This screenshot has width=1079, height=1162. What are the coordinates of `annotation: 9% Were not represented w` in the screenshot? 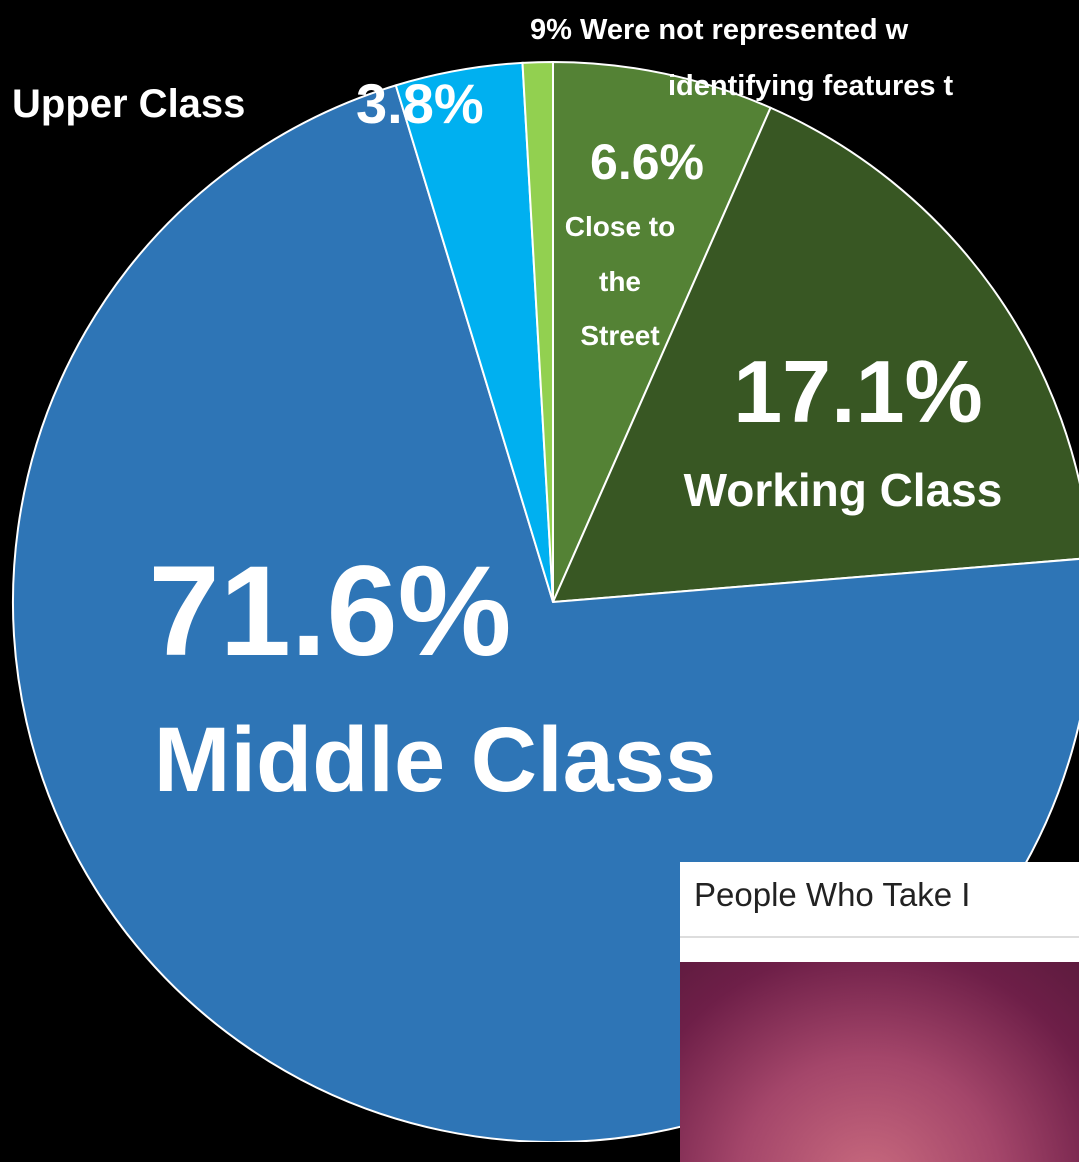 It's located at (719, 30).